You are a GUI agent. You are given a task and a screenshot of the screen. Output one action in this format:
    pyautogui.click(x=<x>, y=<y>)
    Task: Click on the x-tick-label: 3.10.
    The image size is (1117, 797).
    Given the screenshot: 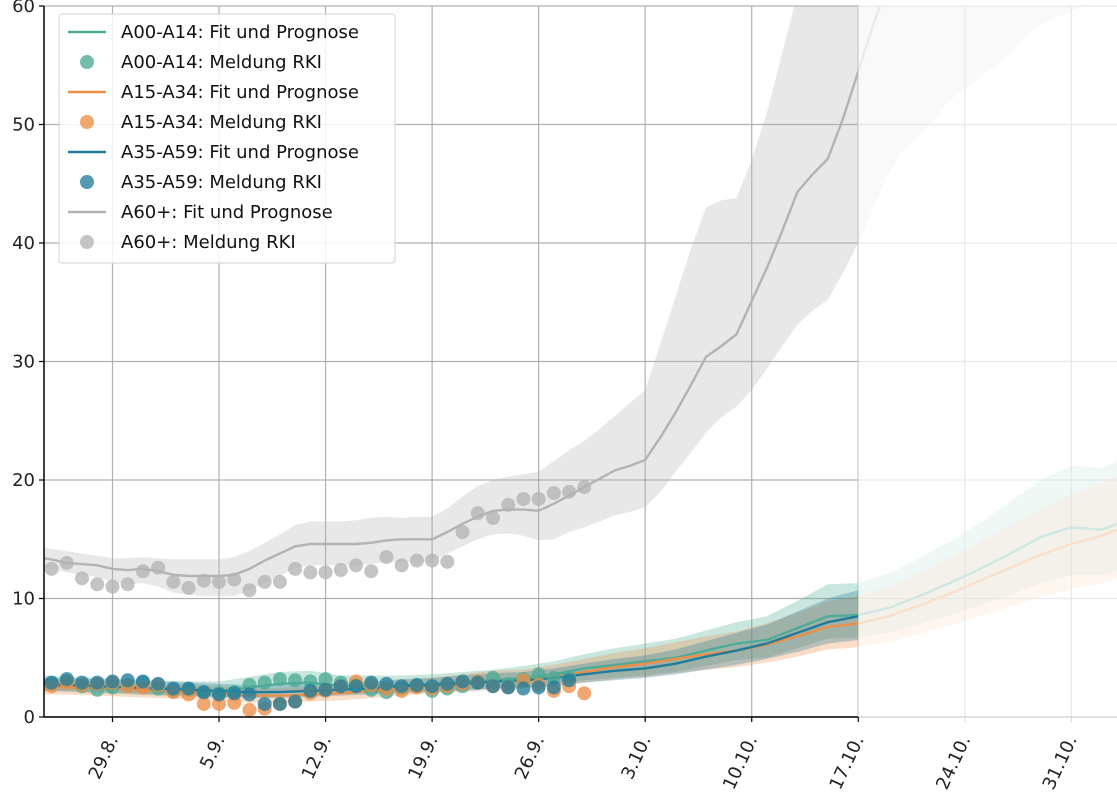 What is the action you would take?
    pyautogui.click(x=636, y=757)
    